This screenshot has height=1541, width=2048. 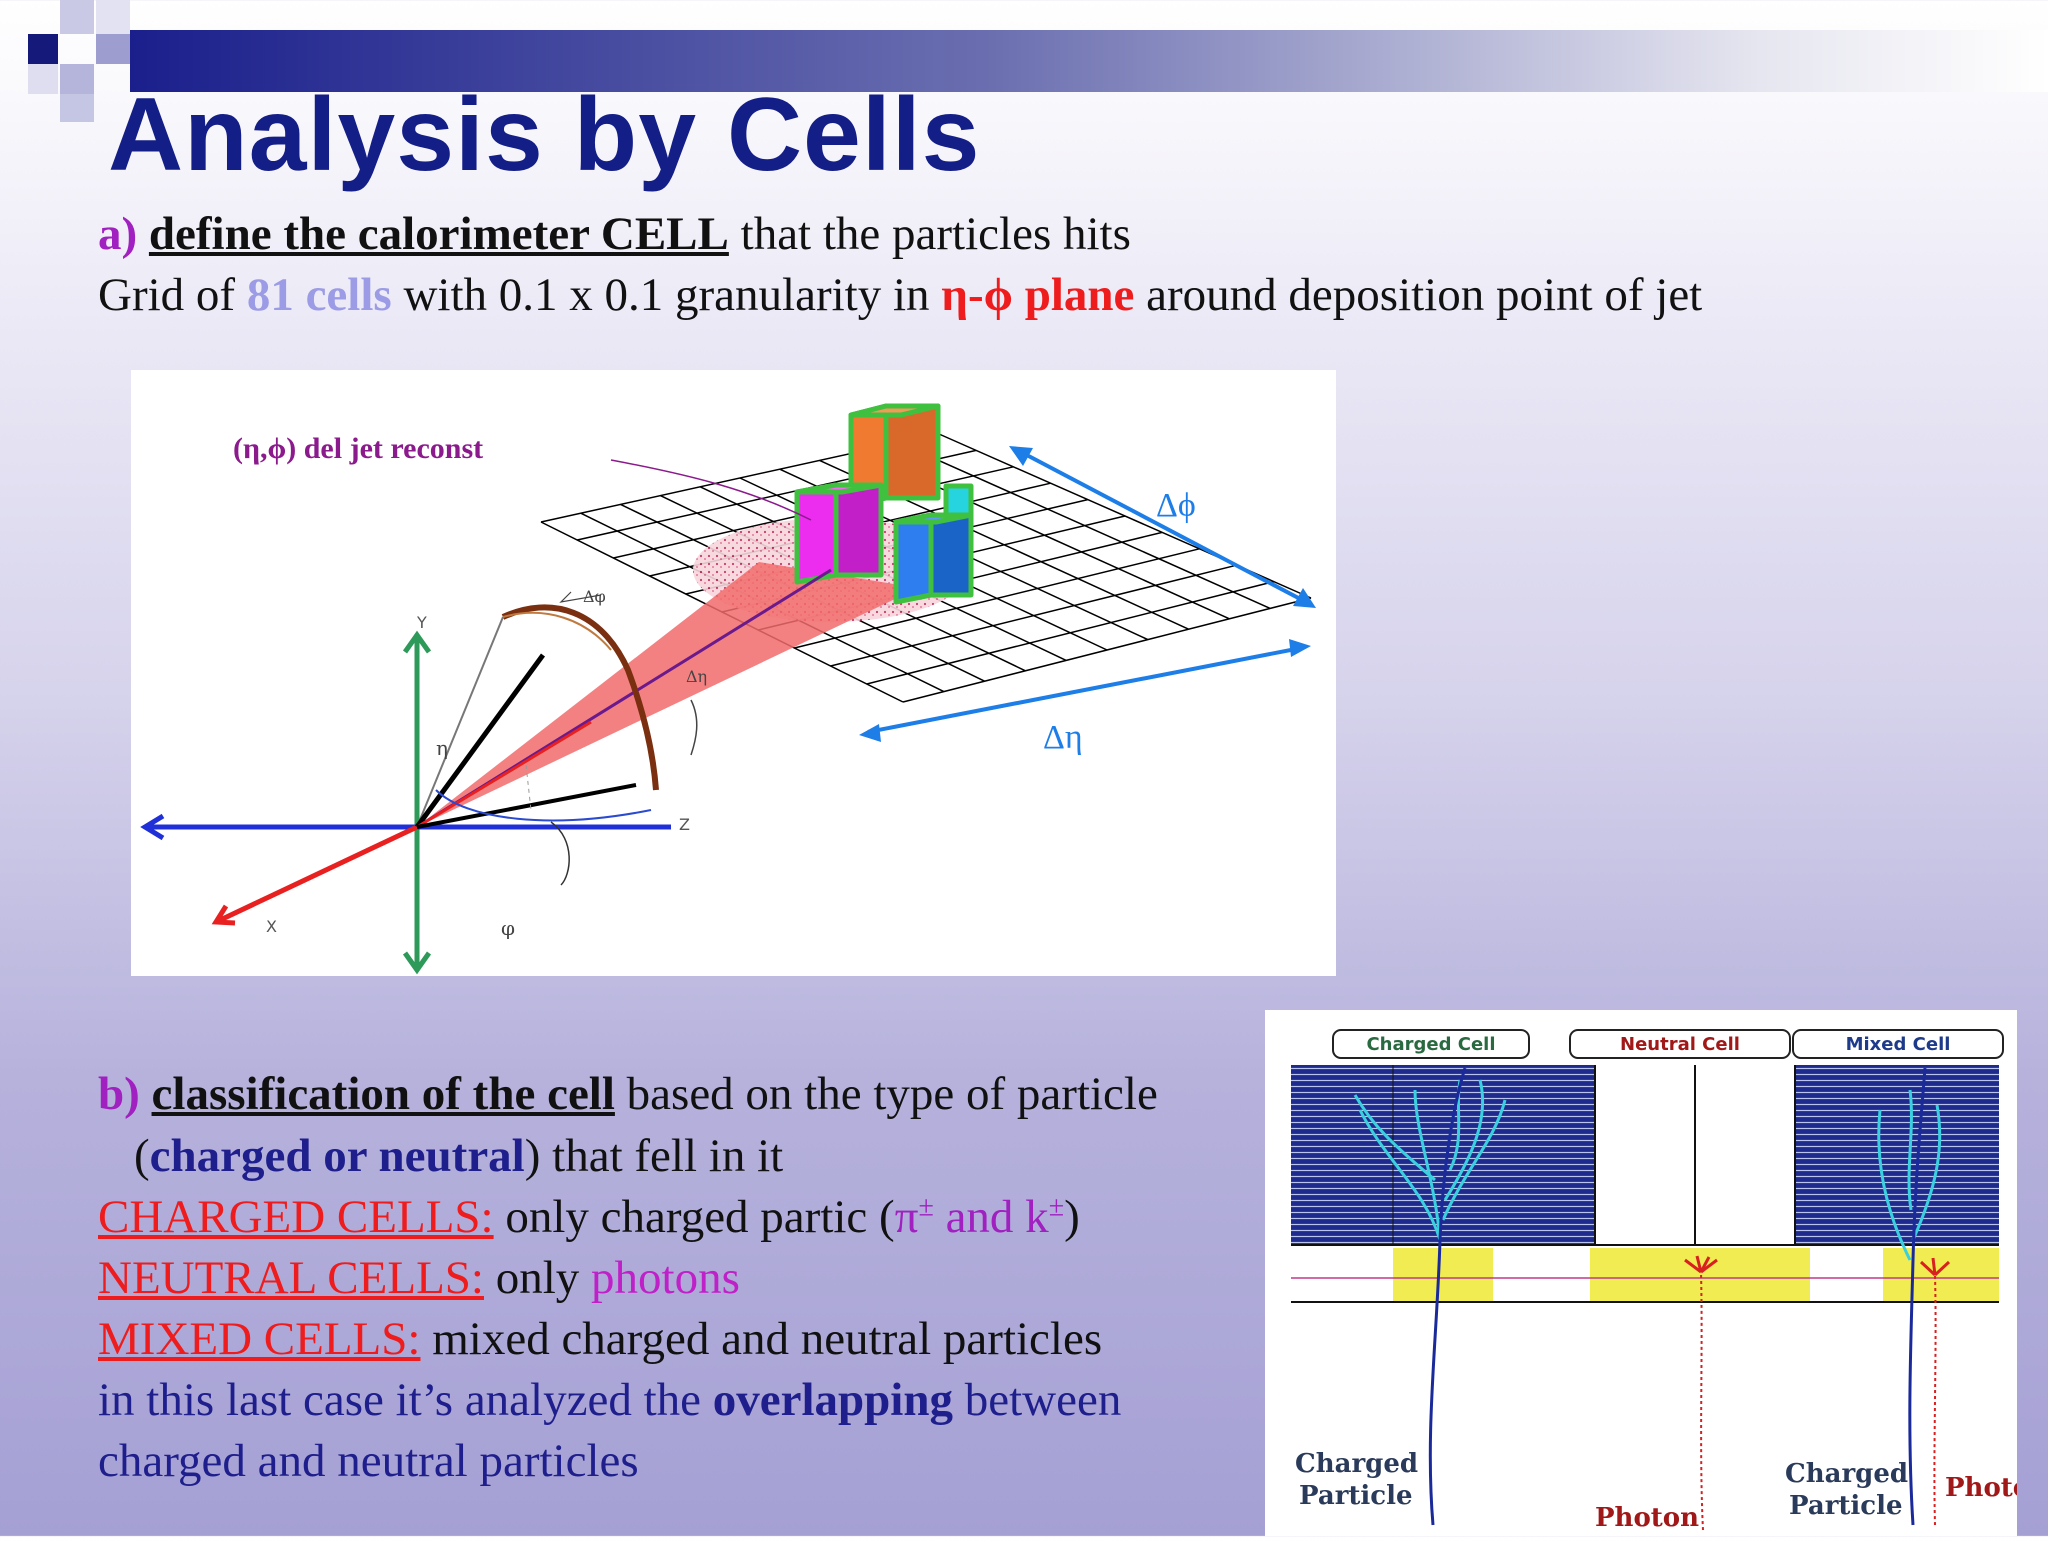 What do you see at coordinates (172, 295) in the screenshot?
I see `grid-text-1: Grid of` at bounding box center [172, 295].